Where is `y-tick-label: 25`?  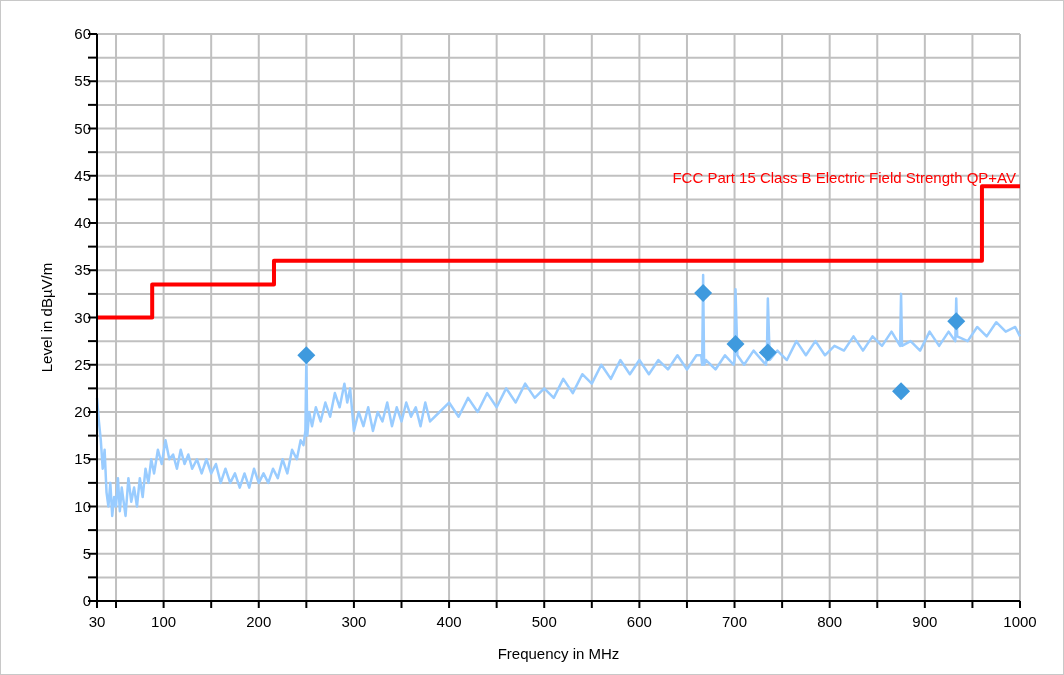 y-tick-label: 25 is located at coordinates (82, 364).